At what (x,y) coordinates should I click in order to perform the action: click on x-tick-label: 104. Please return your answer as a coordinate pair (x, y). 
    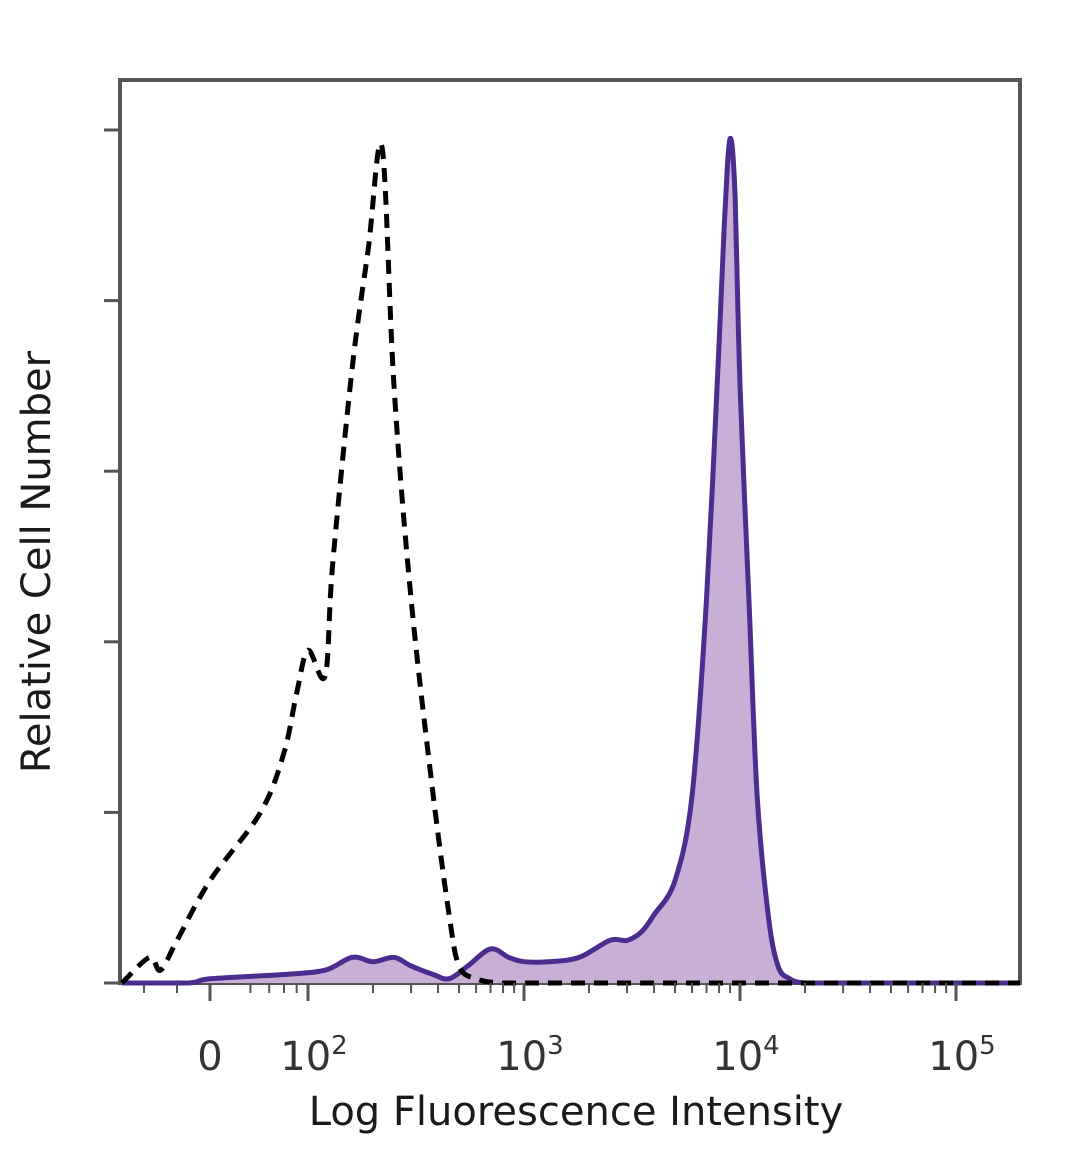
    Looking at the image, I should click on (745, 1055).